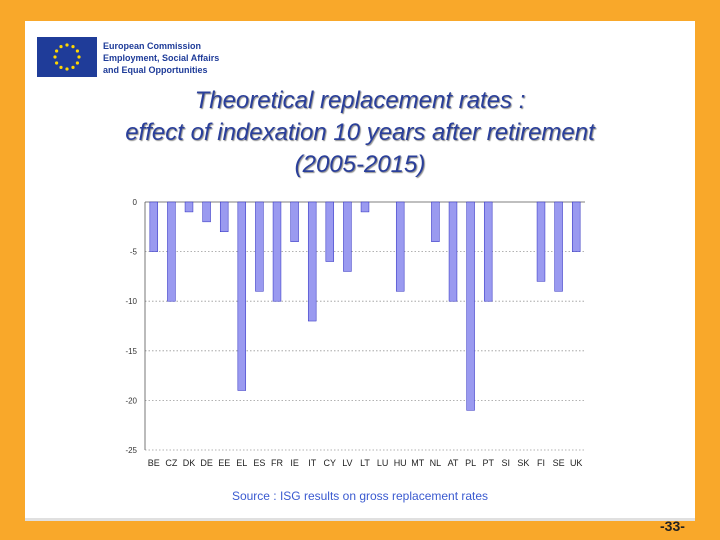  What do you see at coordinates (154, 463) in the screenshot?
I see `x-tick-label: BE` at bounding box center [154, 463].